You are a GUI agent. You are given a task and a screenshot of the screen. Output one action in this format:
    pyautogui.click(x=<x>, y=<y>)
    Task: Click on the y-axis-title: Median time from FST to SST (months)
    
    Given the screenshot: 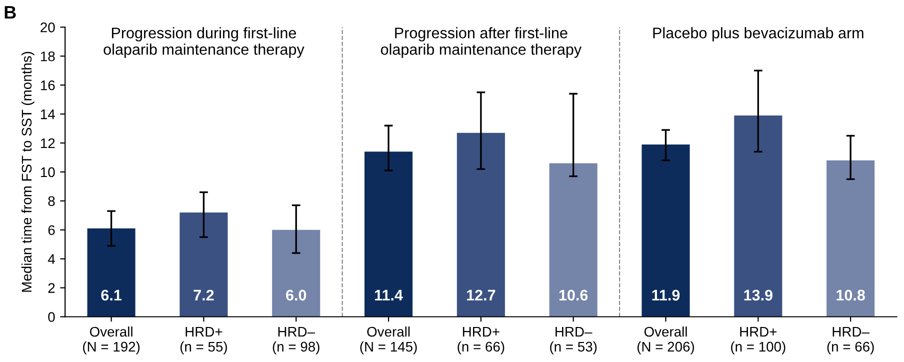 What is the action you would take?
    pyautogui.click(x=27, y=172)
    